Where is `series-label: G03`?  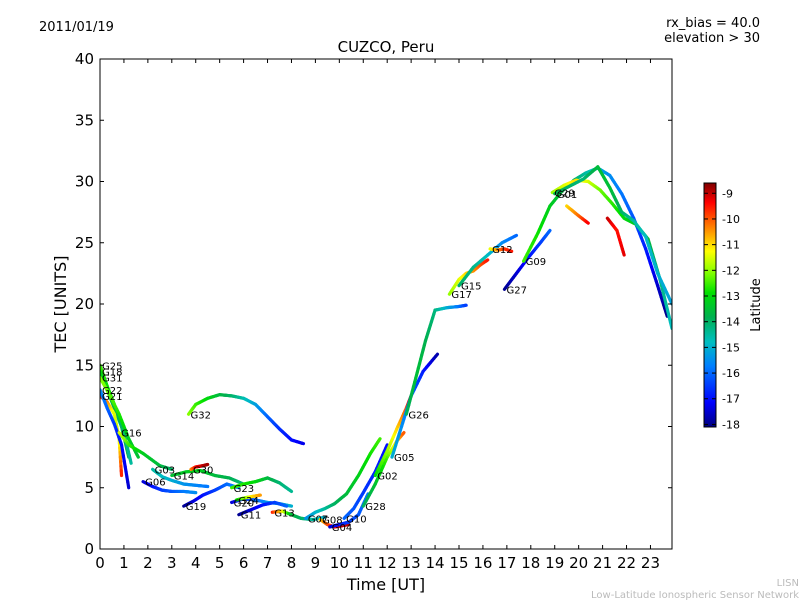
series-label: G03 is located at coordinates (165, 470).